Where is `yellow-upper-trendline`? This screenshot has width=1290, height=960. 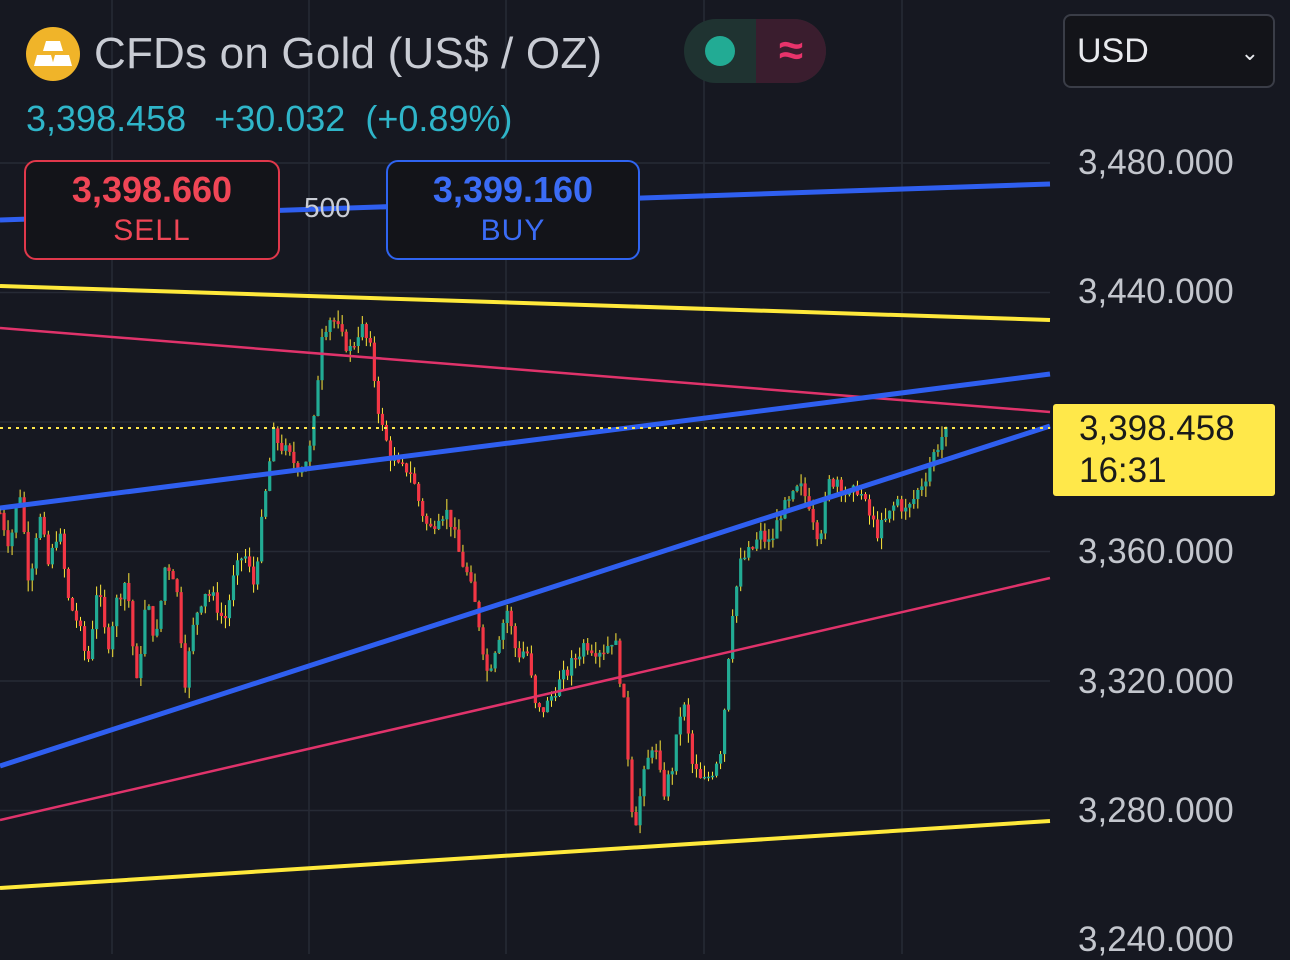 yellow-upper-trendline is located at coordinates (525, 303).